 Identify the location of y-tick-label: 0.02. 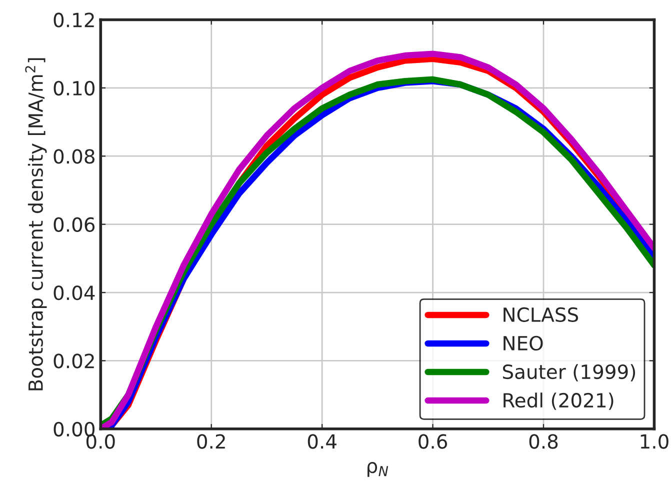
(74, 361).